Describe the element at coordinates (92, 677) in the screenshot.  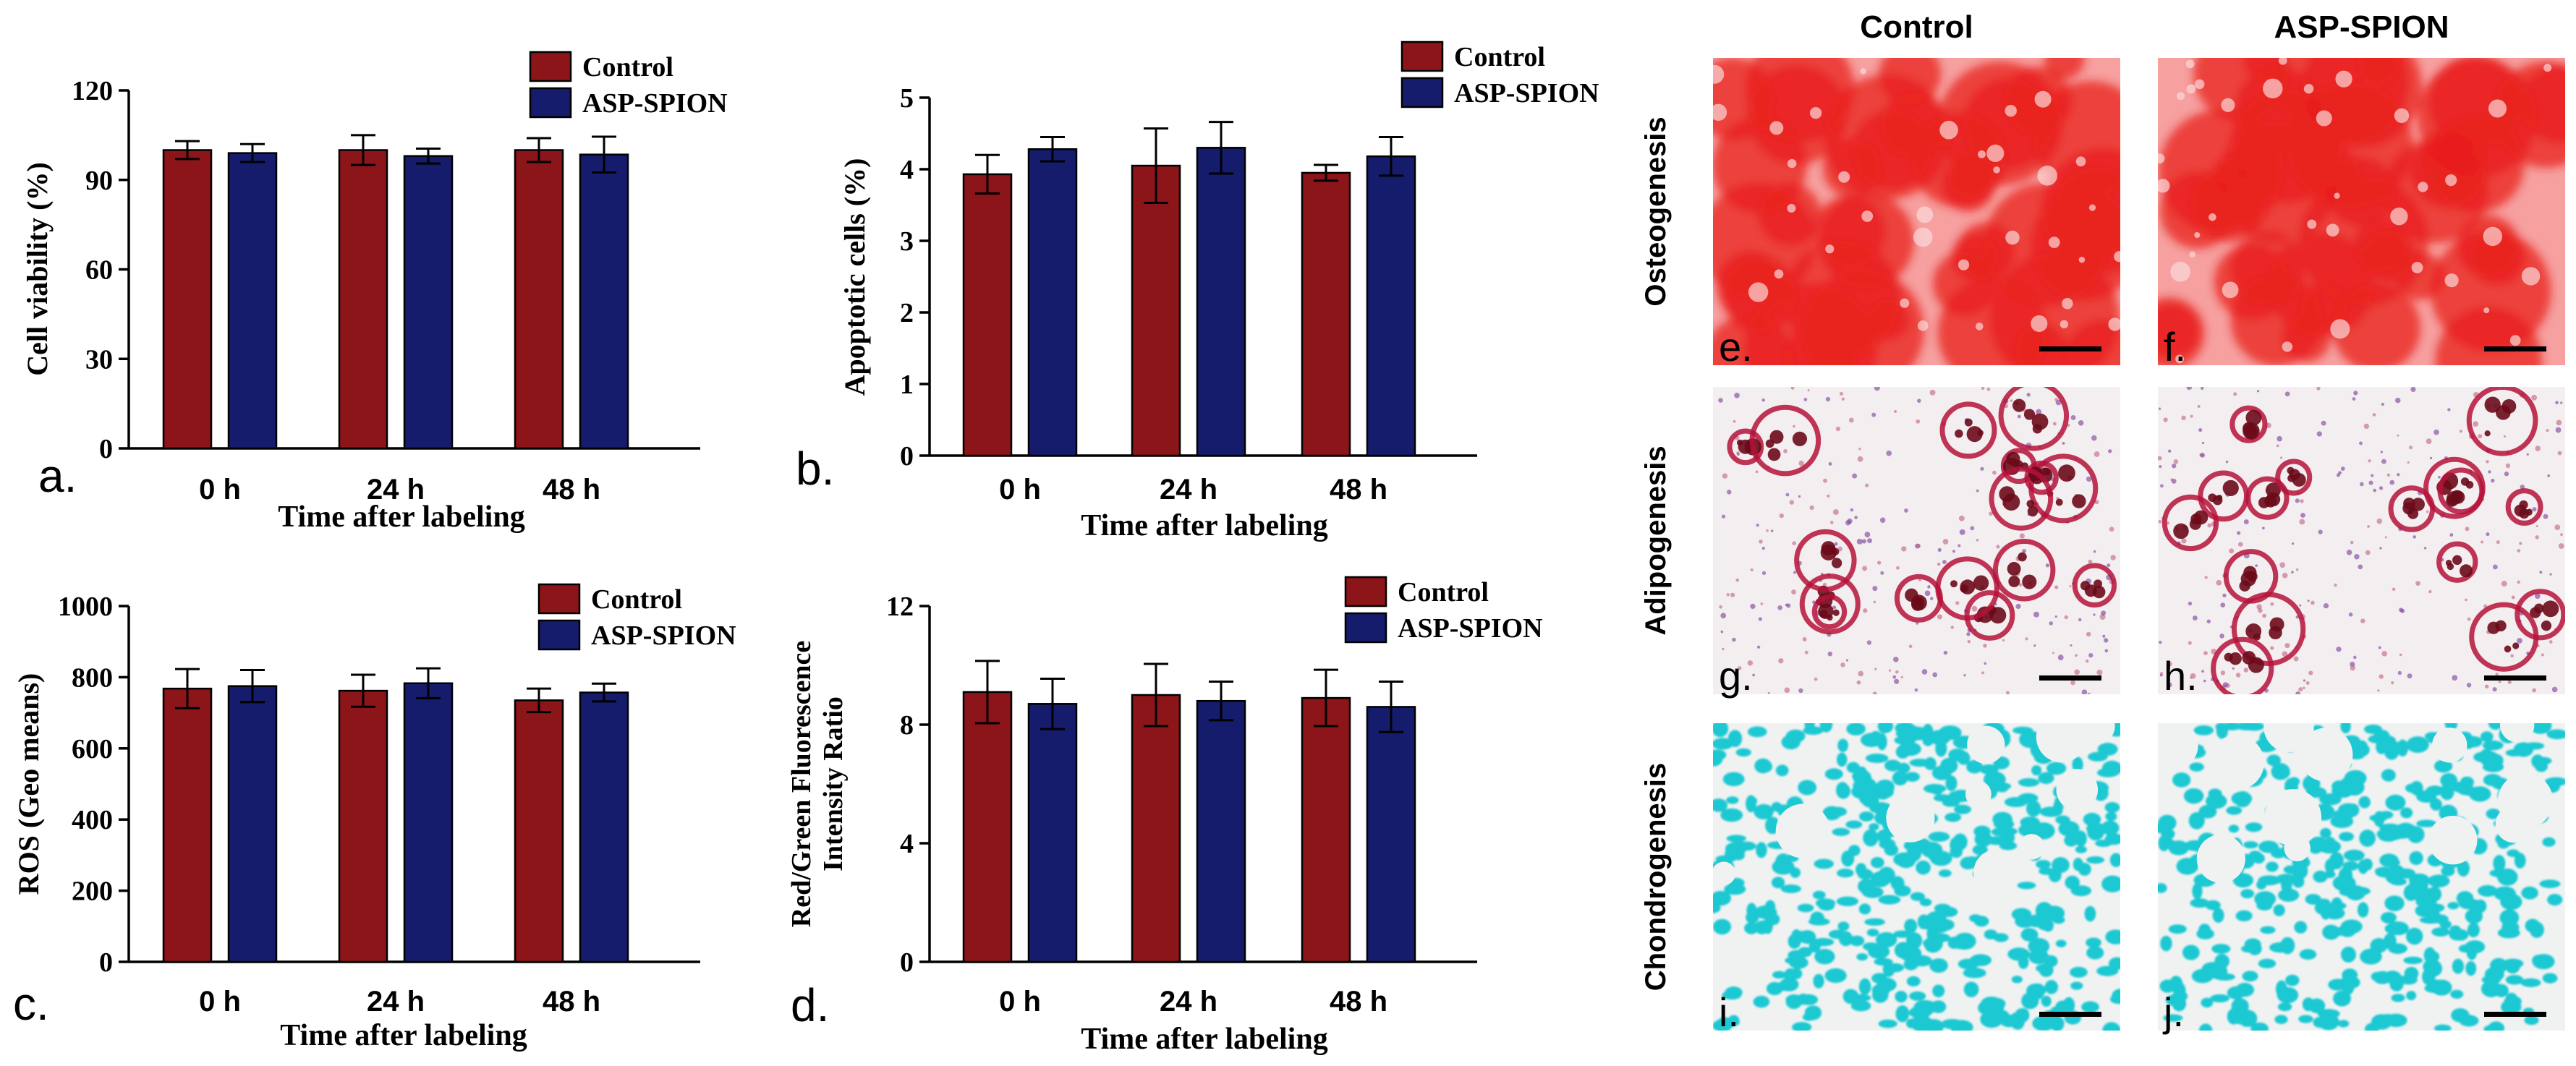
I see `y-tick-label: 800` at that location.